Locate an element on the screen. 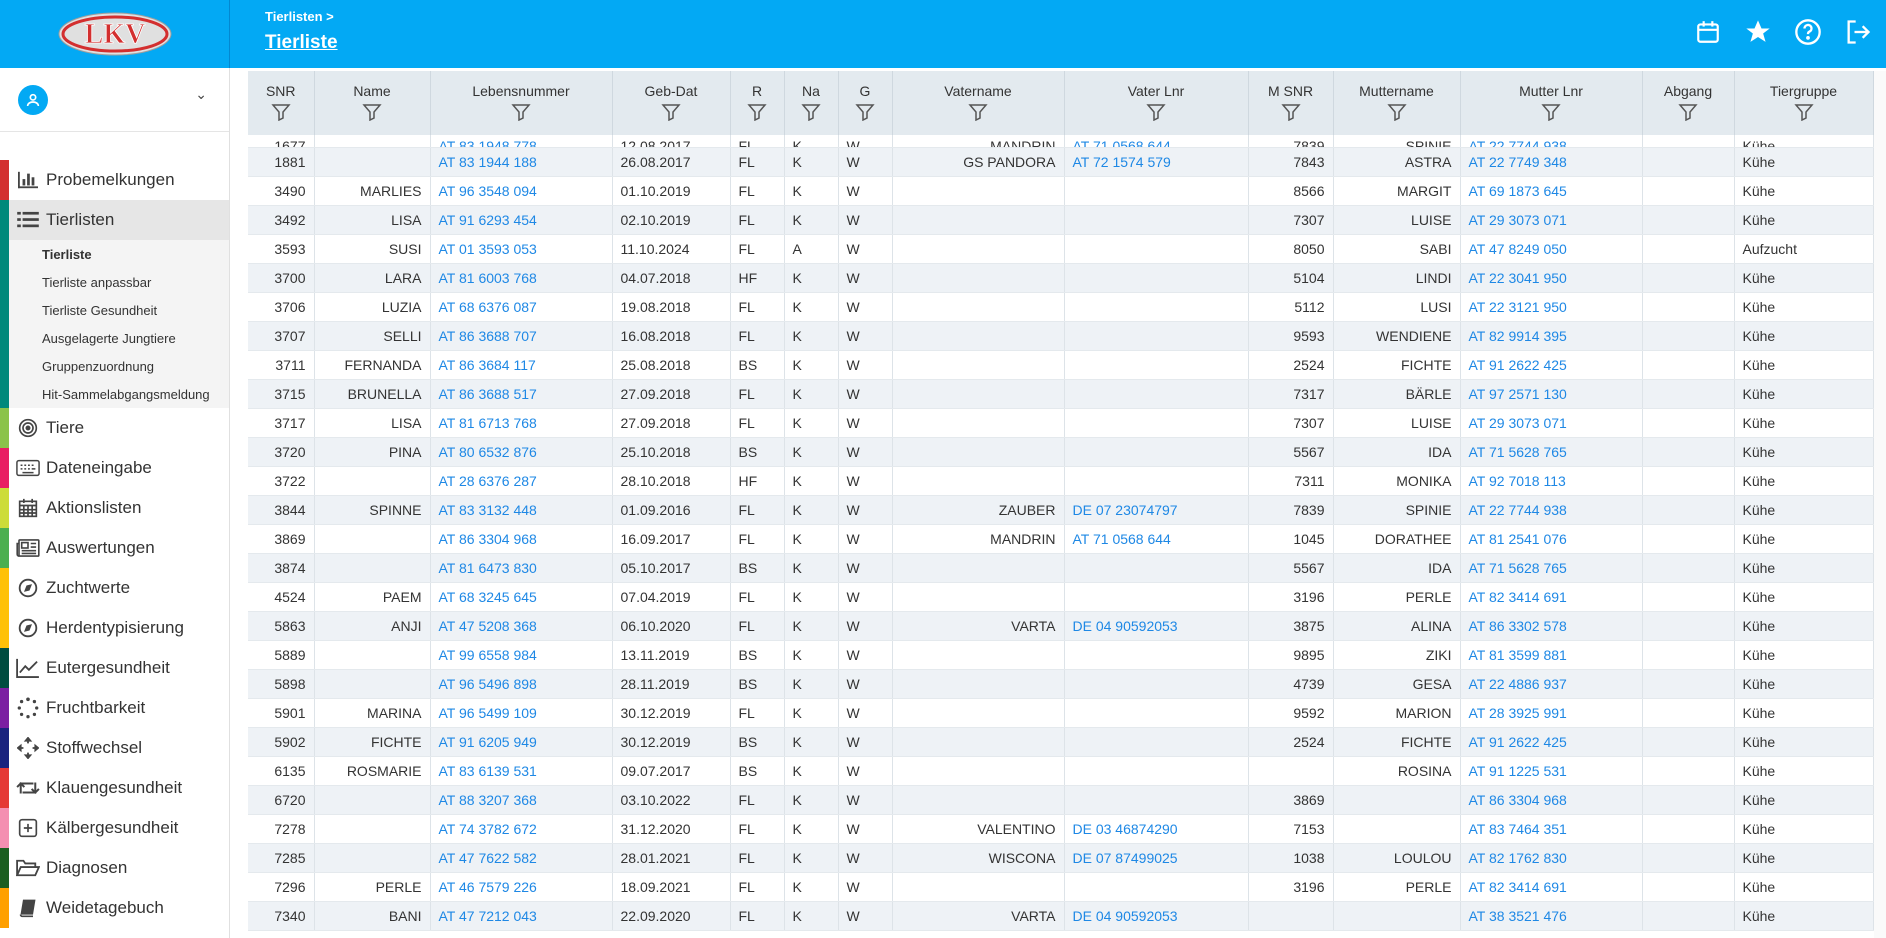 The width and height of the screenshot is (1886, 938). column-header-m-snr: M SNR is located at coordinates (1291, 103).